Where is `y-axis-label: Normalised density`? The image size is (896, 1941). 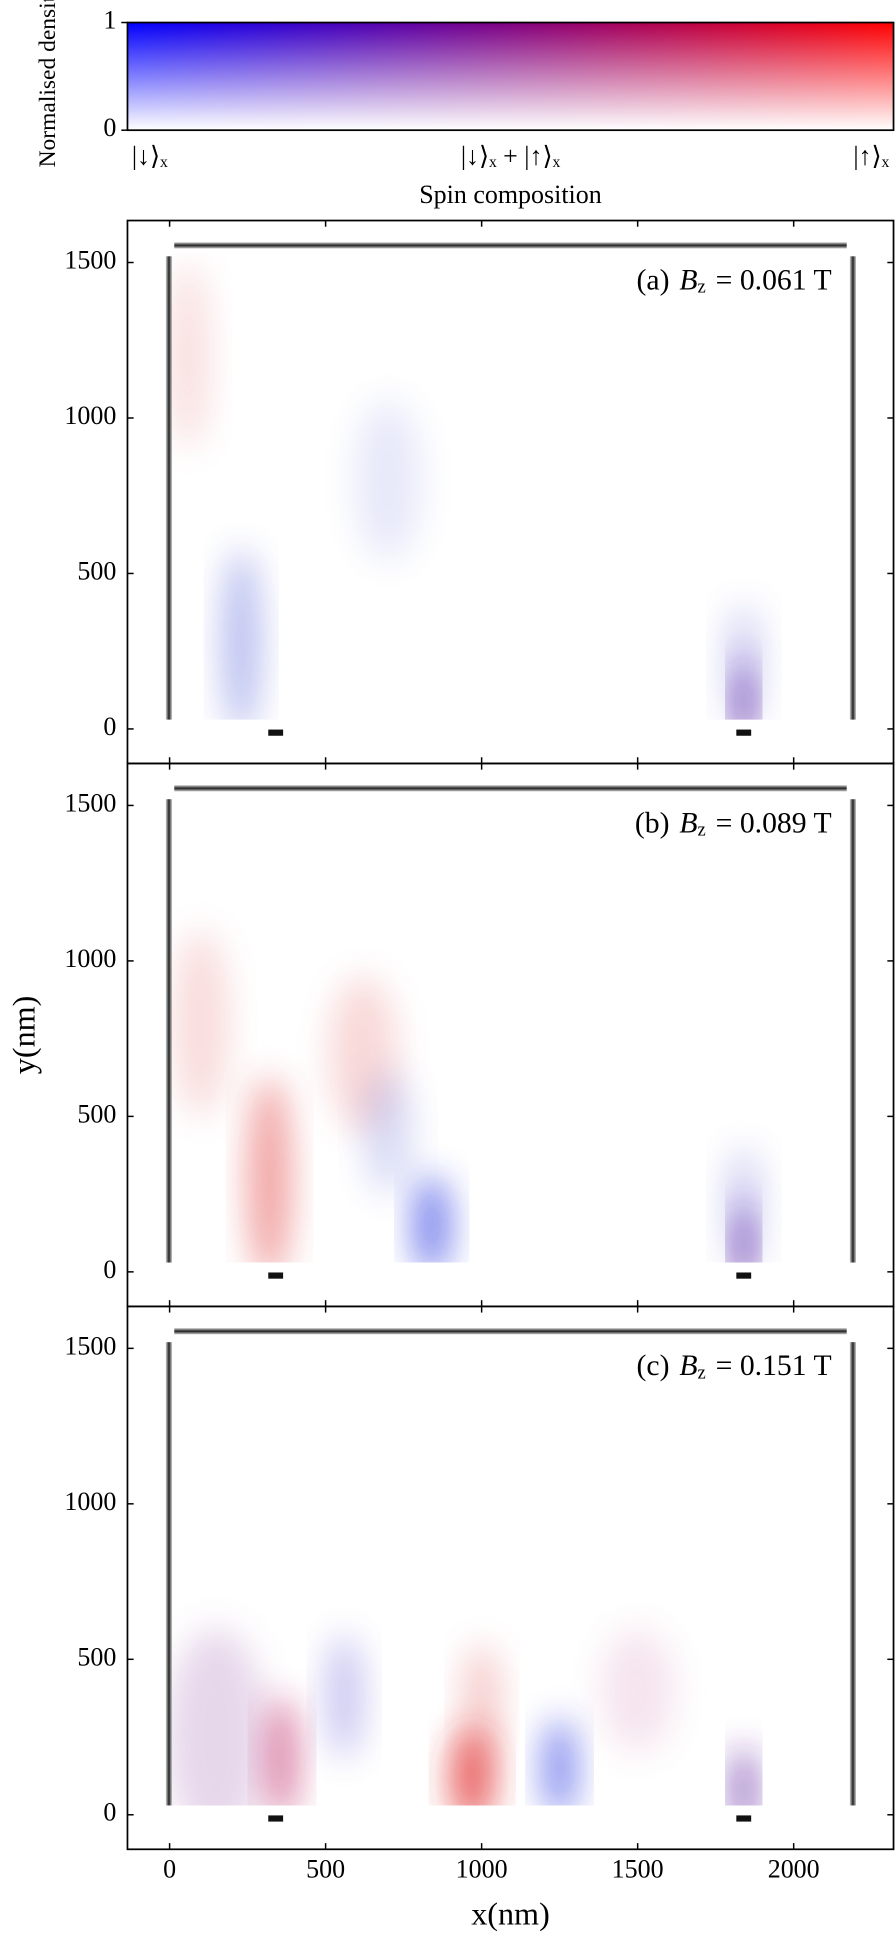 y-axis-label: Normalised density is located at coordinates (48, 83).